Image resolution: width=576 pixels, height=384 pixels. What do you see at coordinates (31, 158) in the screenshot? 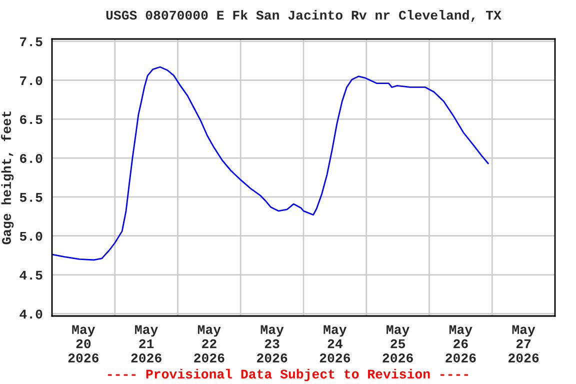
I see `y-tick-label: 6.0` at bounding box center [31, 158].